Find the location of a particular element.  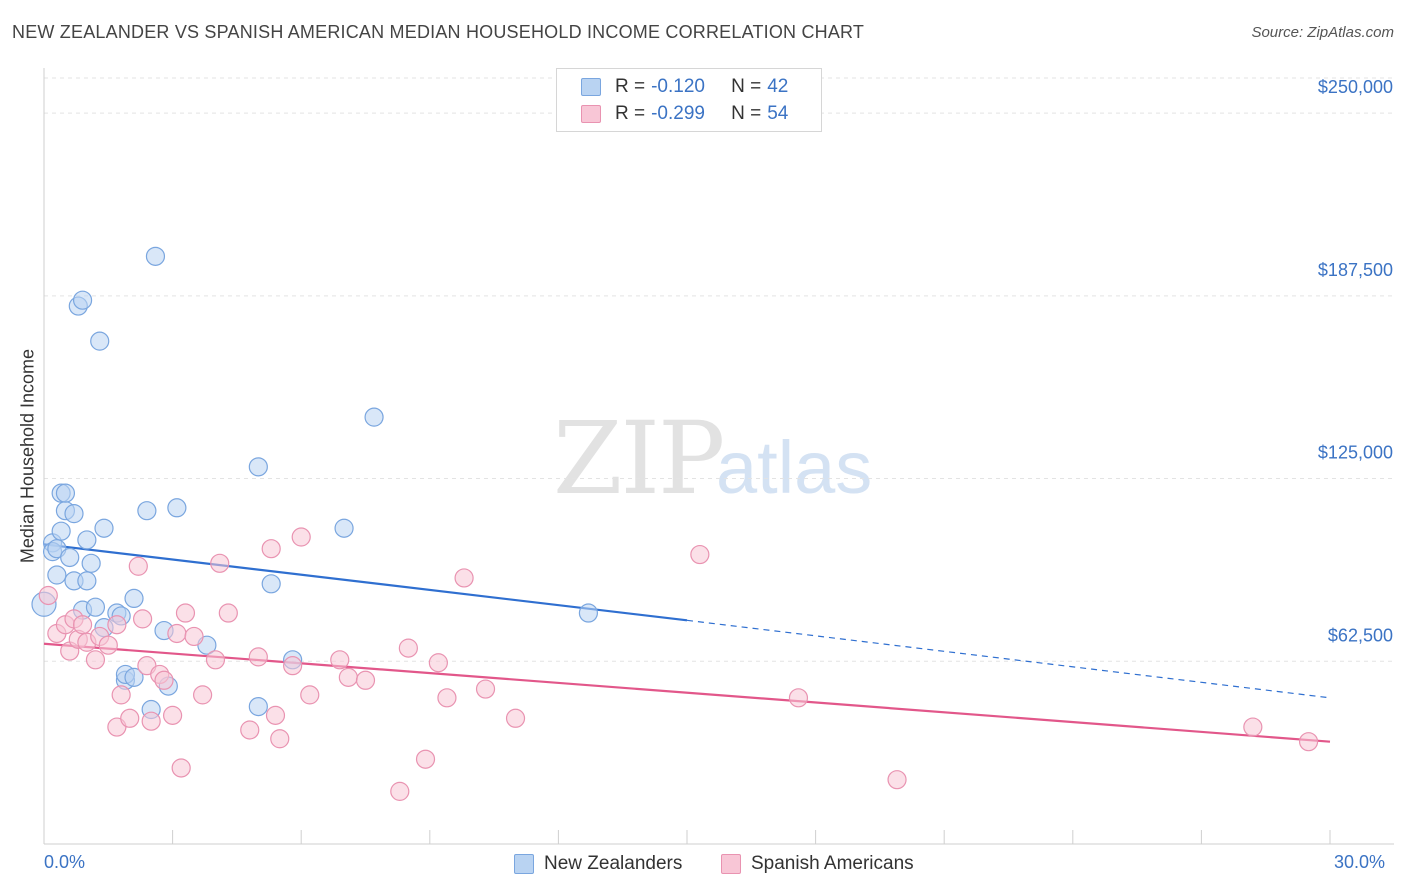

bottom-legend-label: New Zealanders is located at coordinates (613, 863).